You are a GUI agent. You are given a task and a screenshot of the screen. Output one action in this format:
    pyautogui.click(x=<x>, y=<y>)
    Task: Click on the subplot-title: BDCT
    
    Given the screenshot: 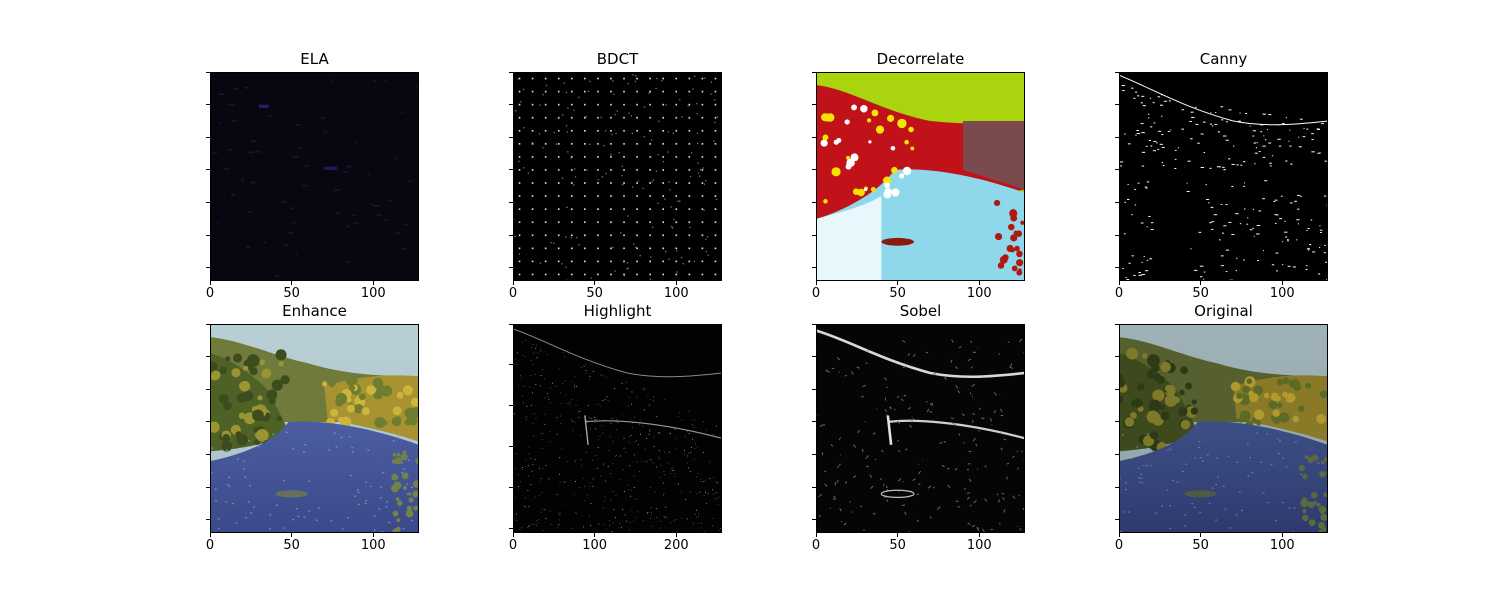 What is the action you would take?
    pyautogui.click(x=617, y=59)
    